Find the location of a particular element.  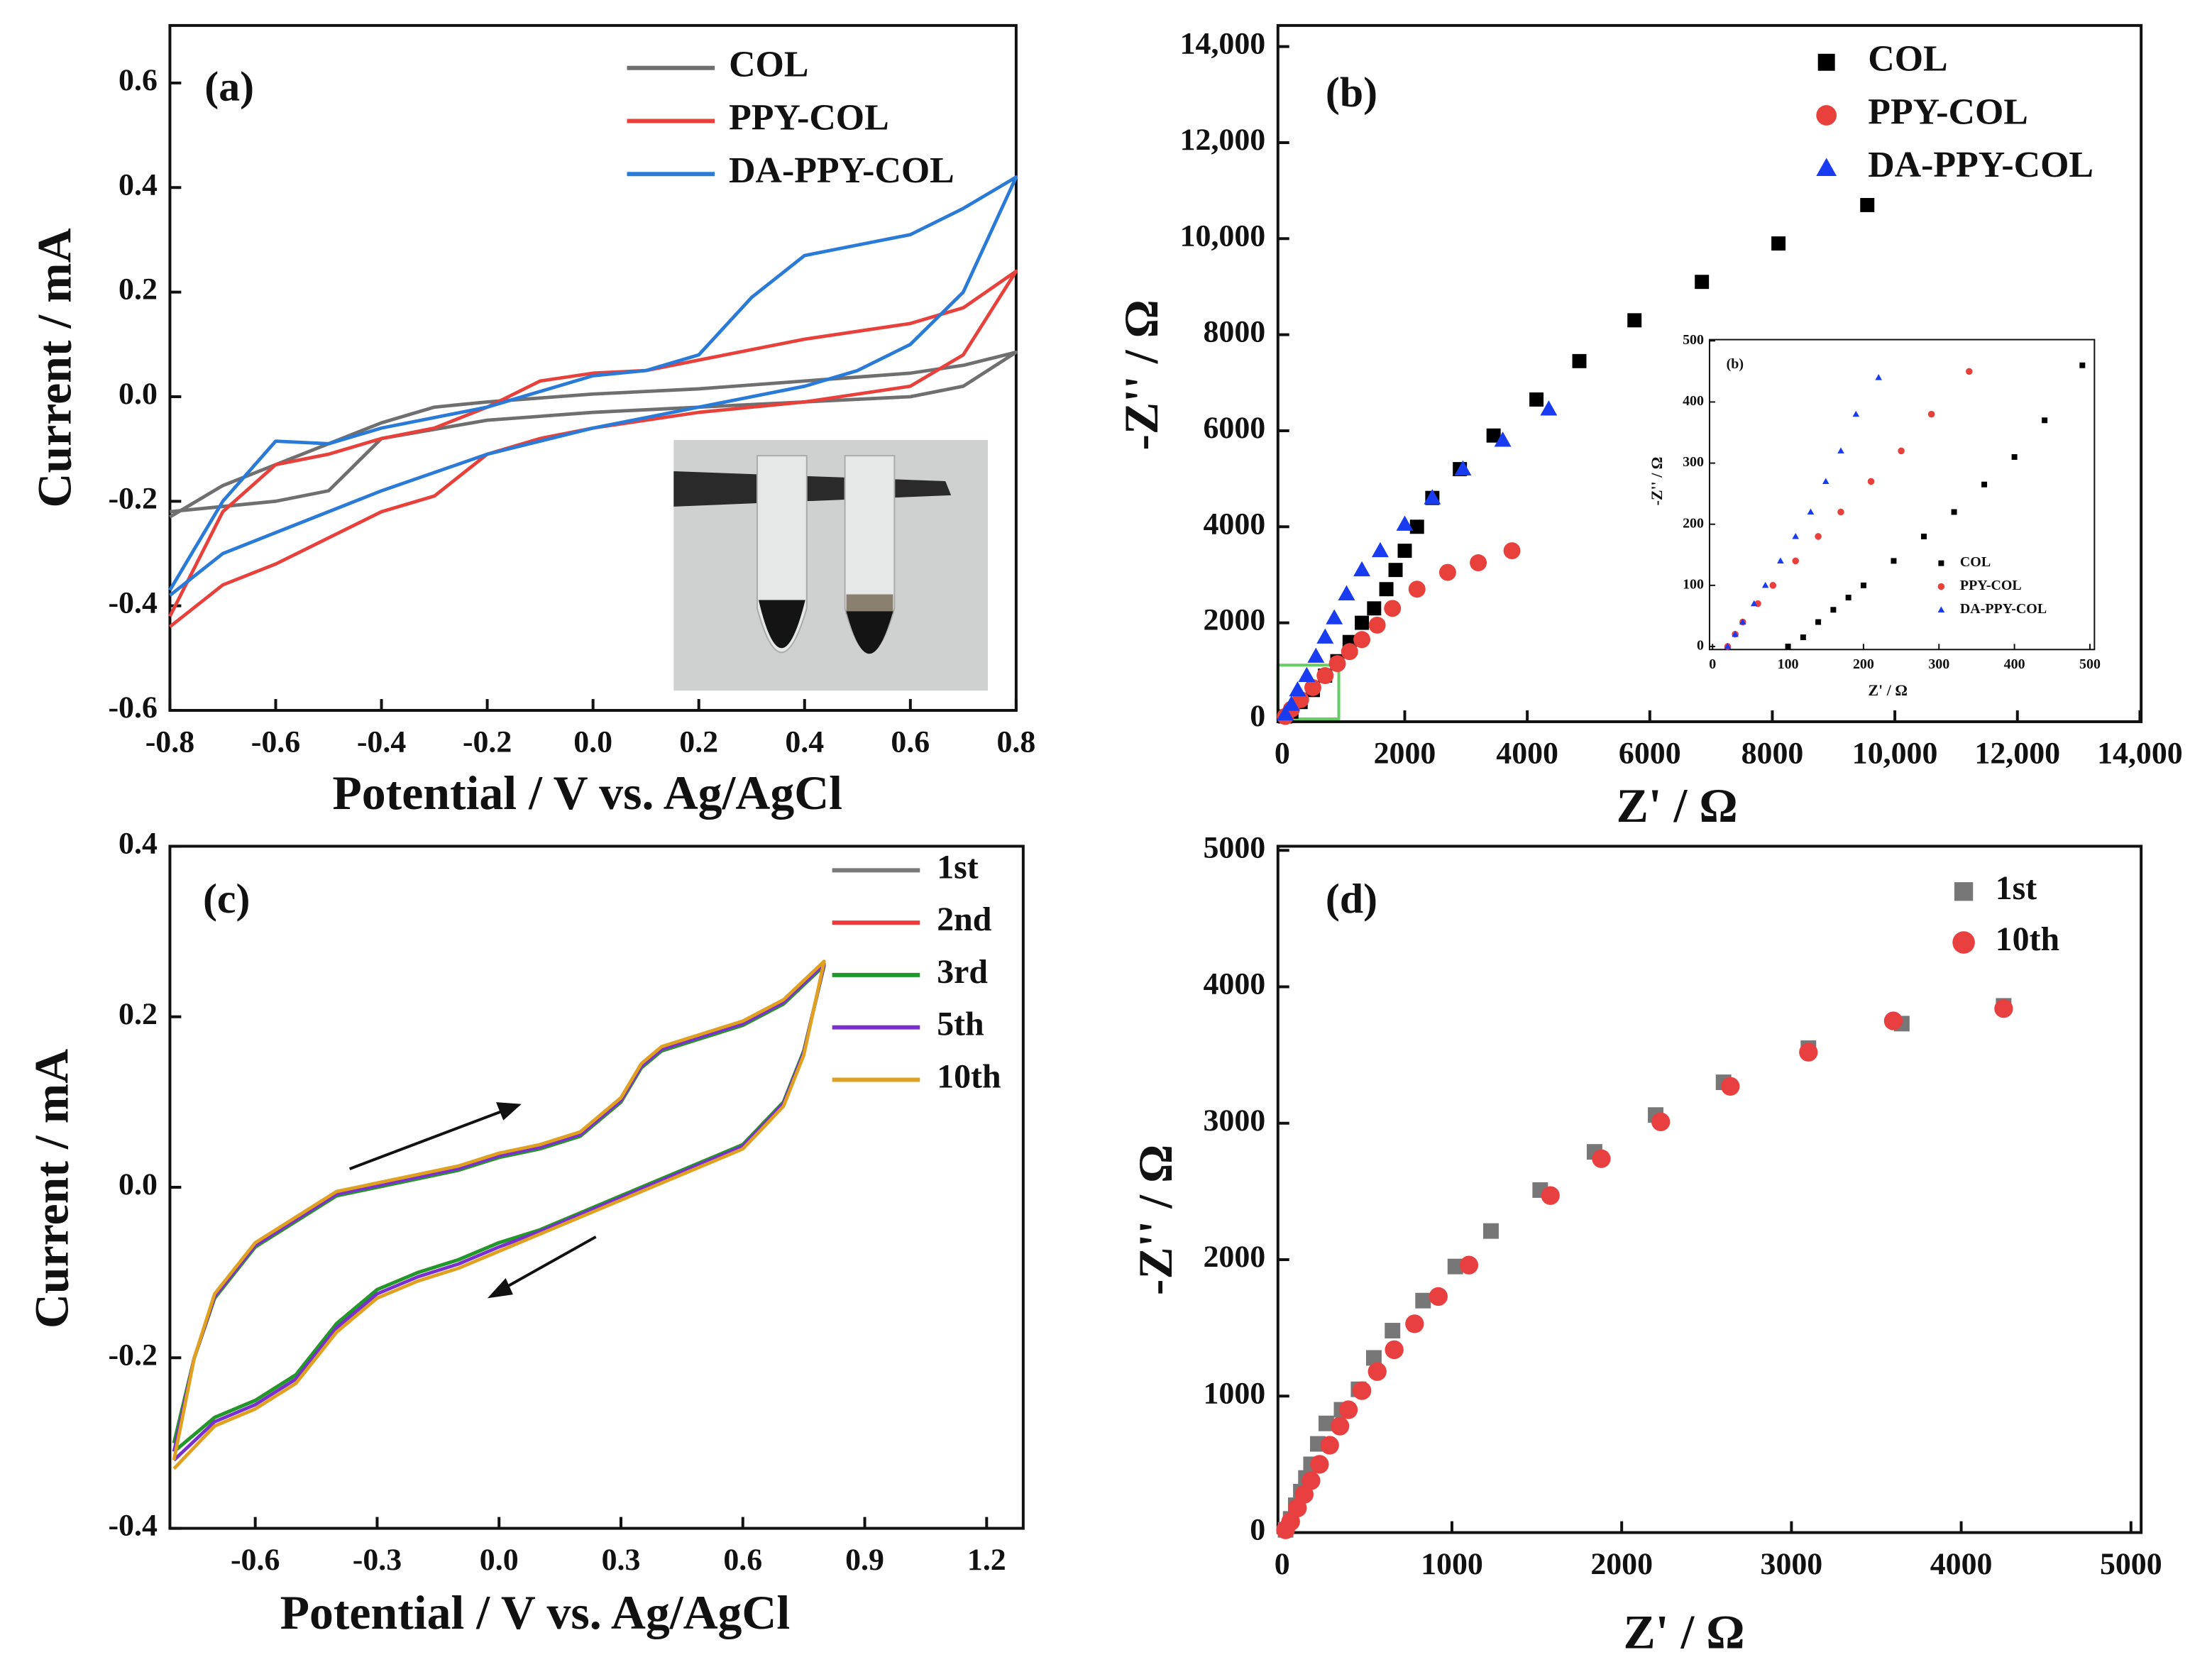

x-tick-label: -0.4 is located at coordinates (382, 742).